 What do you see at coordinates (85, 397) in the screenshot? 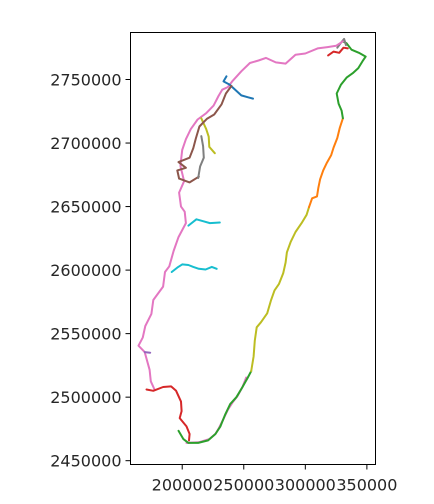
I see `y-tick-label: 2500000` at bounding box center [85, 397].